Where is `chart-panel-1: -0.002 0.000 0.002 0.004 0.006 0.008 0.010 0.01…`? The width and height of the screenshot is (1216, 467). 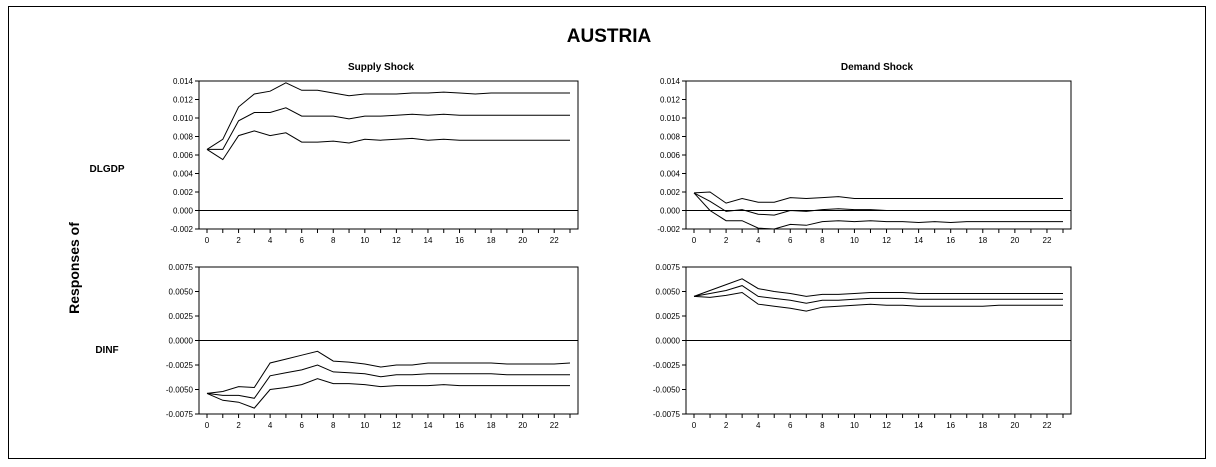 chart-panel-1: -0.002 0.000 0.002 0.004 0.006 0.008 0.010 0.01… is located at coordinates (374, 161).